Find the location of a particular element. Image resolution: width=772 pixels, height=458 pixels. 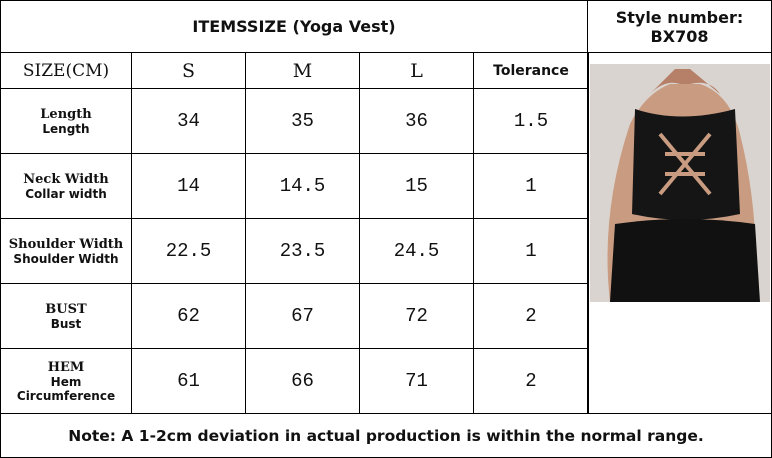

value-cell-text: 61 is located at coordinates (188, 381).